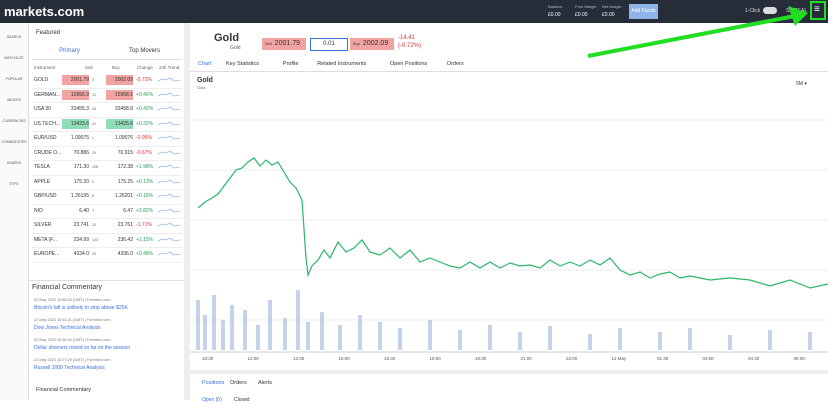 The height and width of the screenshot is (404, 828). Describe the element at coordinates (106, 280) in the screenshot. I see `divider` at that location.